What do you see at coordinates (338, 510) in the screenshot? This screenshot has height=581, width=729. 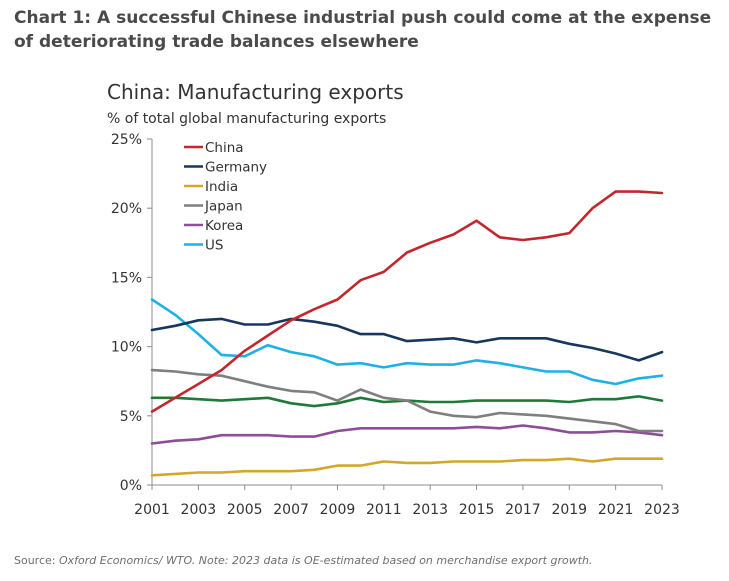 I see `x-tick-label: 2009` at bounding box center [338, 510].